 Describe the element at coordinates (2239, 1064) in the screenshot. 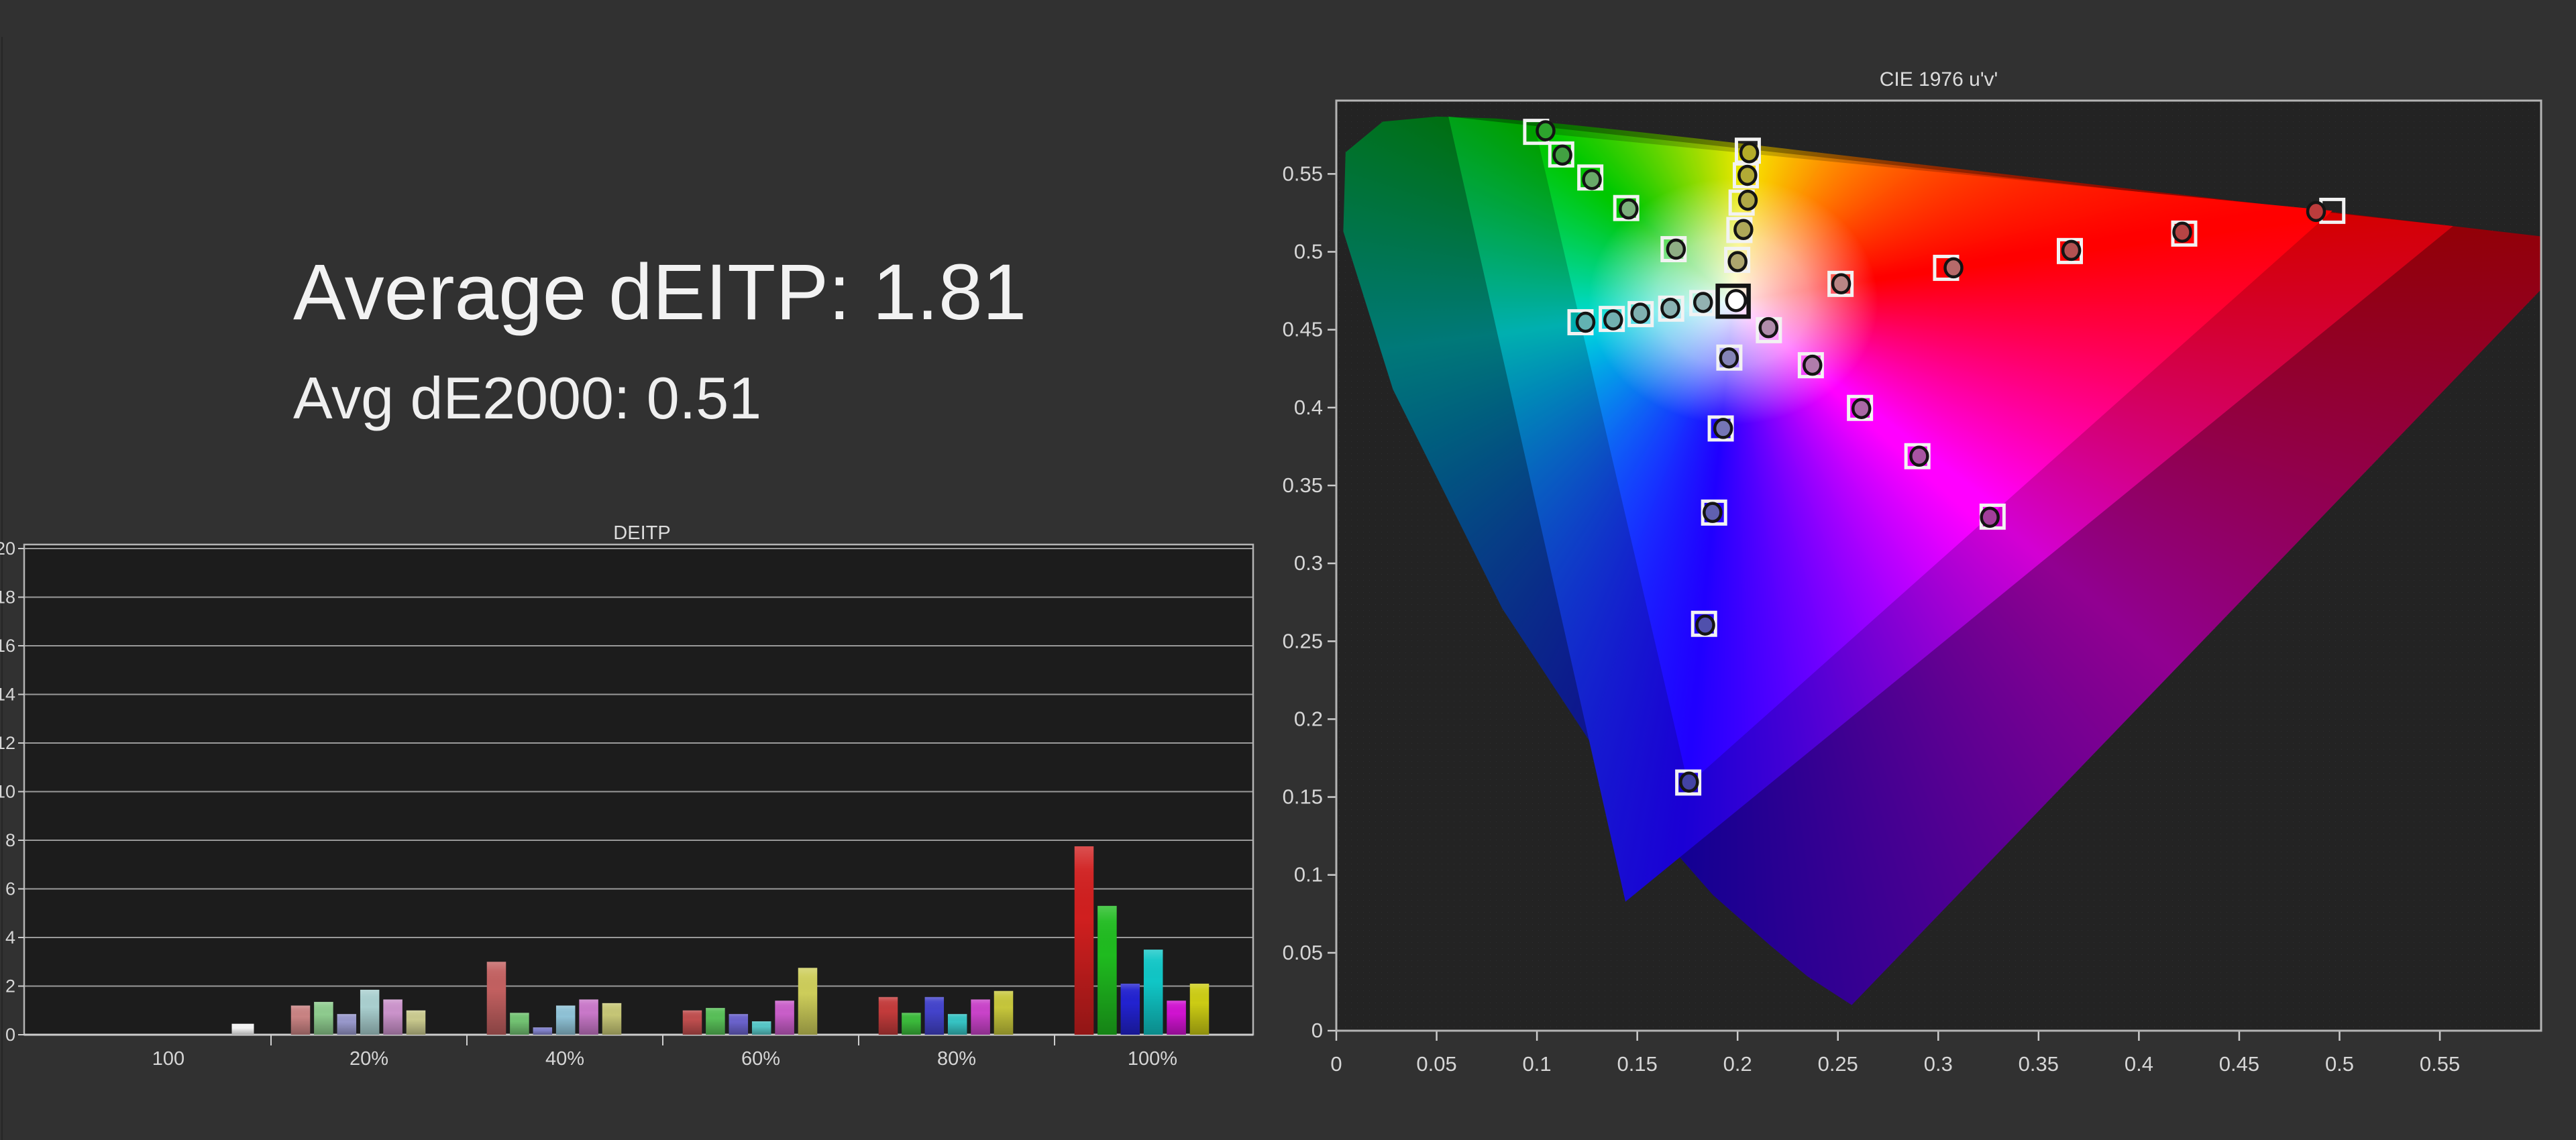

I see `x-tick-label: 0.45` at that location.